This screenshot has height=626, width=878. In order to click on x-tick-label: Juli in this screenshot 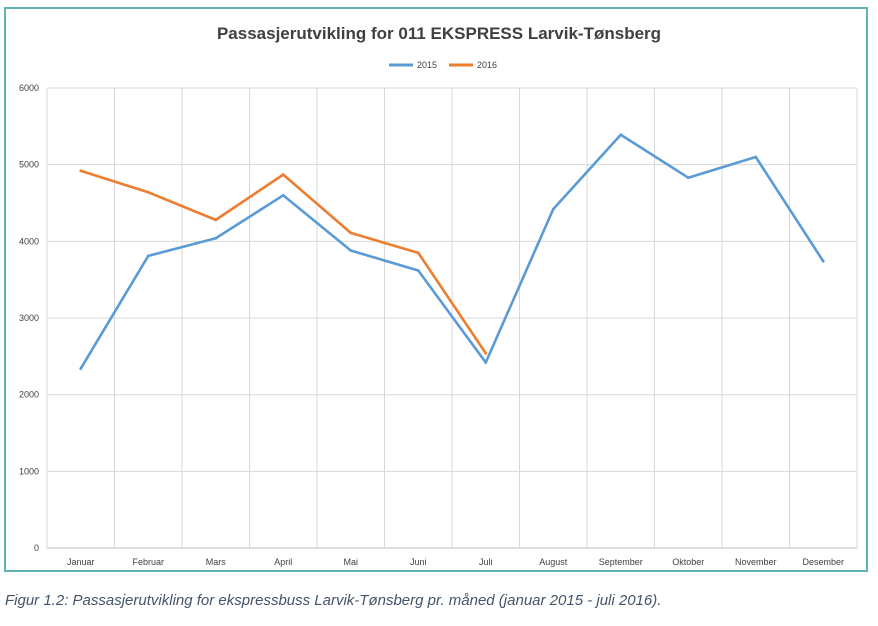, I will do `click(486, 562)`.